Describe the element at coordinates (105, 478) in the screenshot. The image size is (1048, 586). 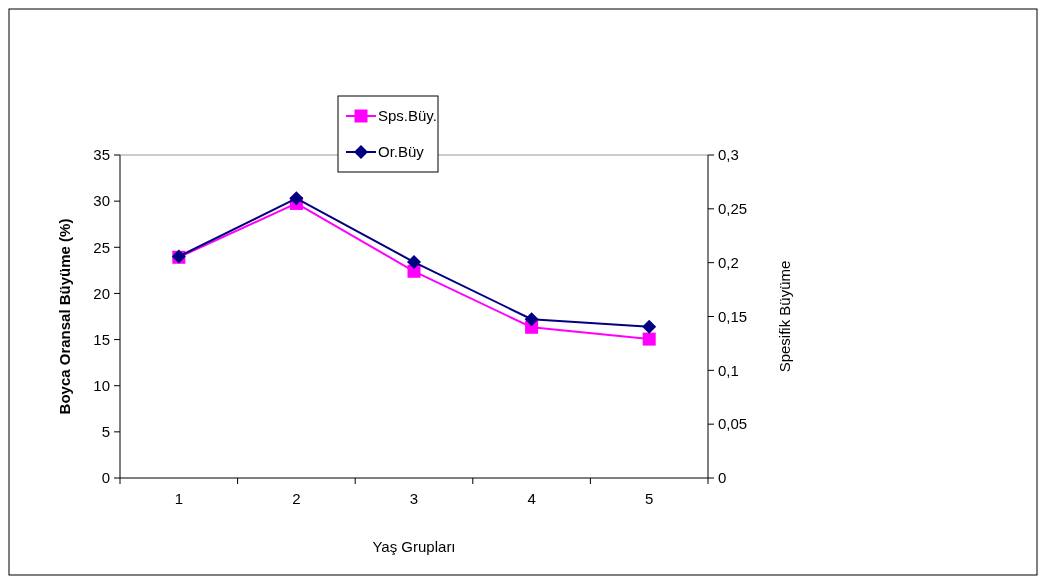
I see `y-tick-label: 0` at that location.